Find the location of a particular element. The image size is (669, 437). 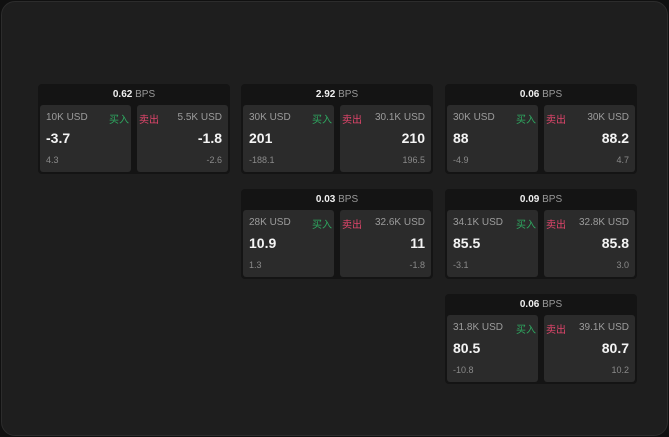

ask-size: 30.1K USD is located at coordinates (399, 117).